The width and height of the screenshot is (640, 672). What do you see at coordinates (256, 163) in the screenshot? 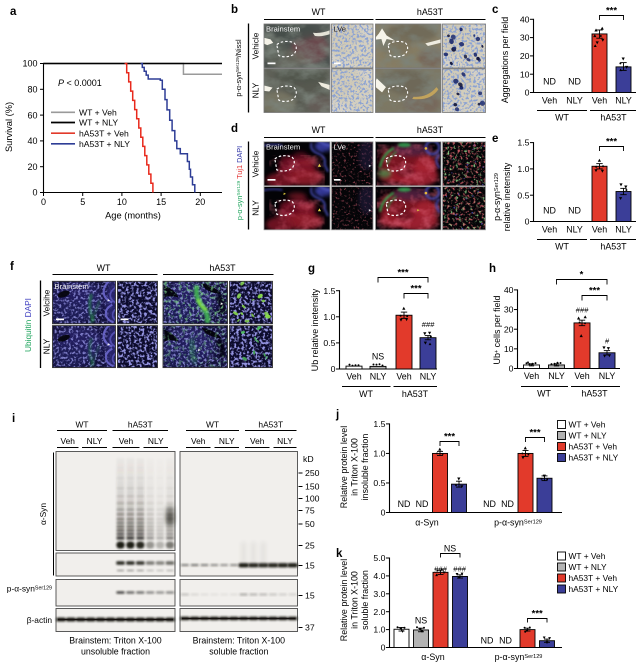
I see `svg-text: Vehicle` at bounding box center [256, 163].